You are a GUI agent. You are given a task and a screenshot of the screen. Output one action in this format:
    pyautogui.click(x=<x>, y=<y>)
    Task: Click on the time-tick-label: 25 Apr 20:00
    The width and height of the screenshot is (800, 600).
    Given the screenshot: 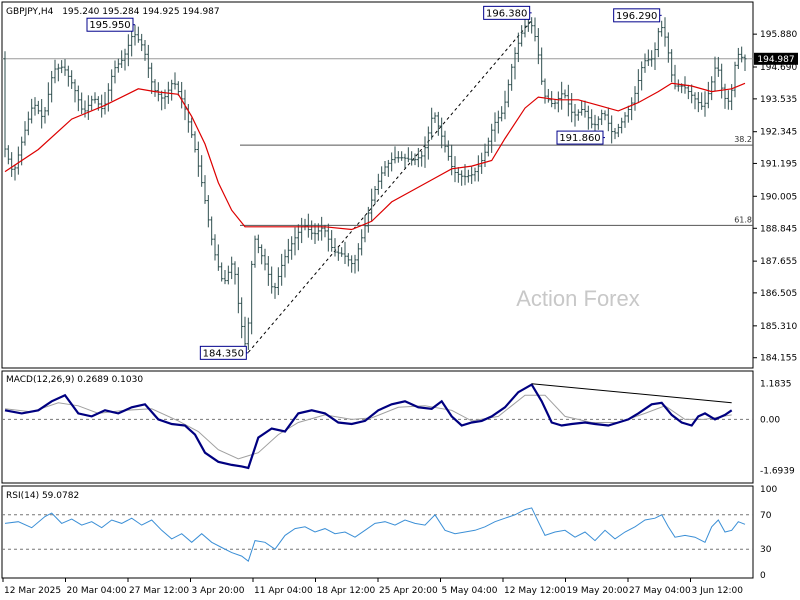 What is the action you would take?
    pyautogui.click(x=408, y=591)
    